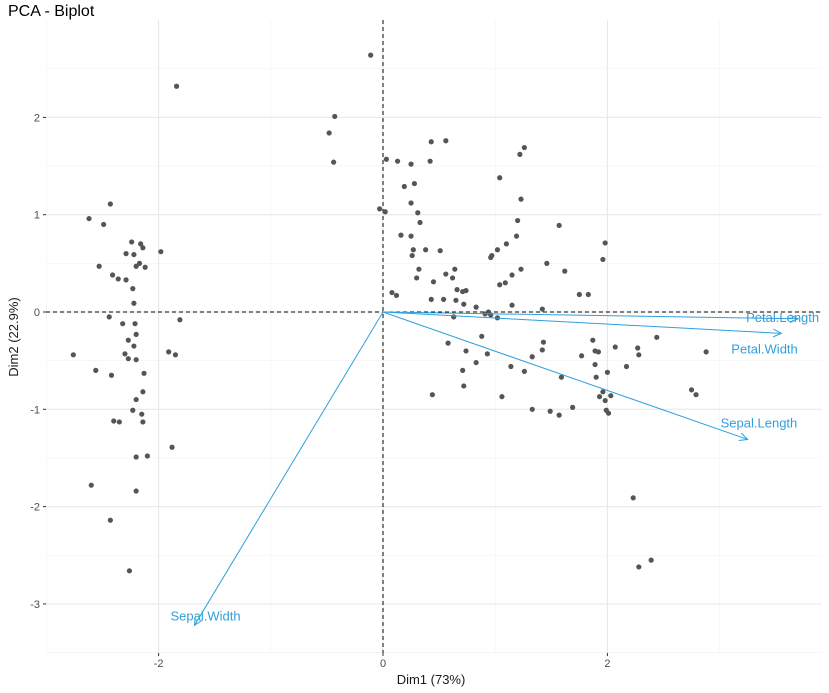 This screenshot has height=693, width=829. Describe the element at coordinates (37, 118) in the screenshot. I see `y-tick-label: 2` at that location.